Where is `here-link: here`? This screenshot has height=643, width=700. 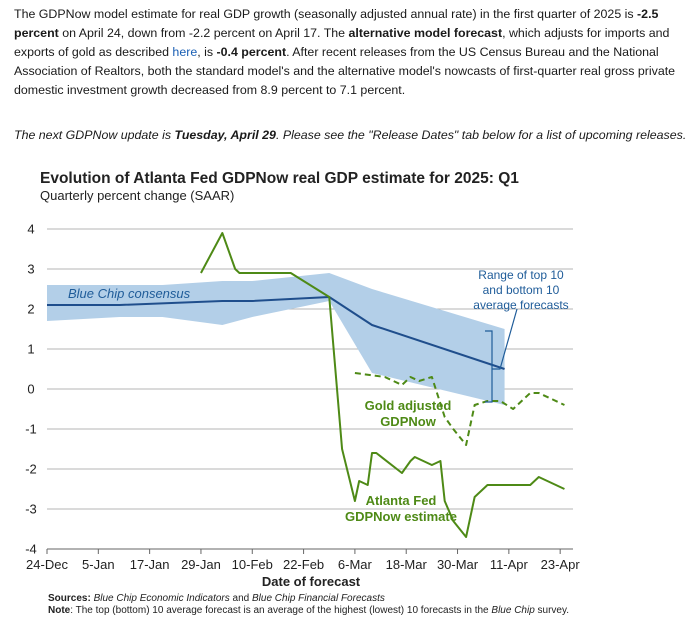 here-link: here is located at coordinates (185, 52).